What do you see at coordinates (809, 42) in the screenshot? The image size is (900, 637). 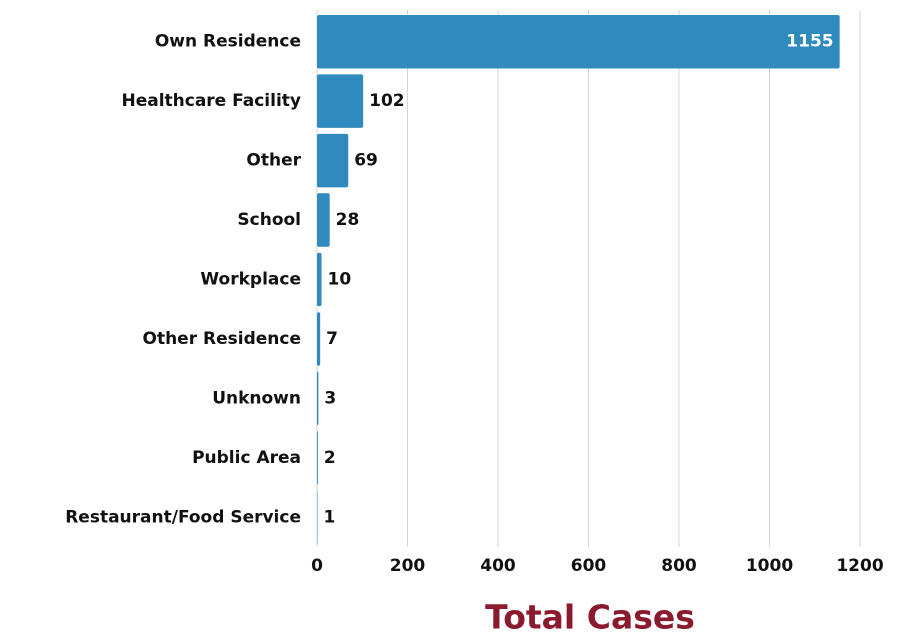 I see `value-label: 1155` at bounding box center [809, 42].